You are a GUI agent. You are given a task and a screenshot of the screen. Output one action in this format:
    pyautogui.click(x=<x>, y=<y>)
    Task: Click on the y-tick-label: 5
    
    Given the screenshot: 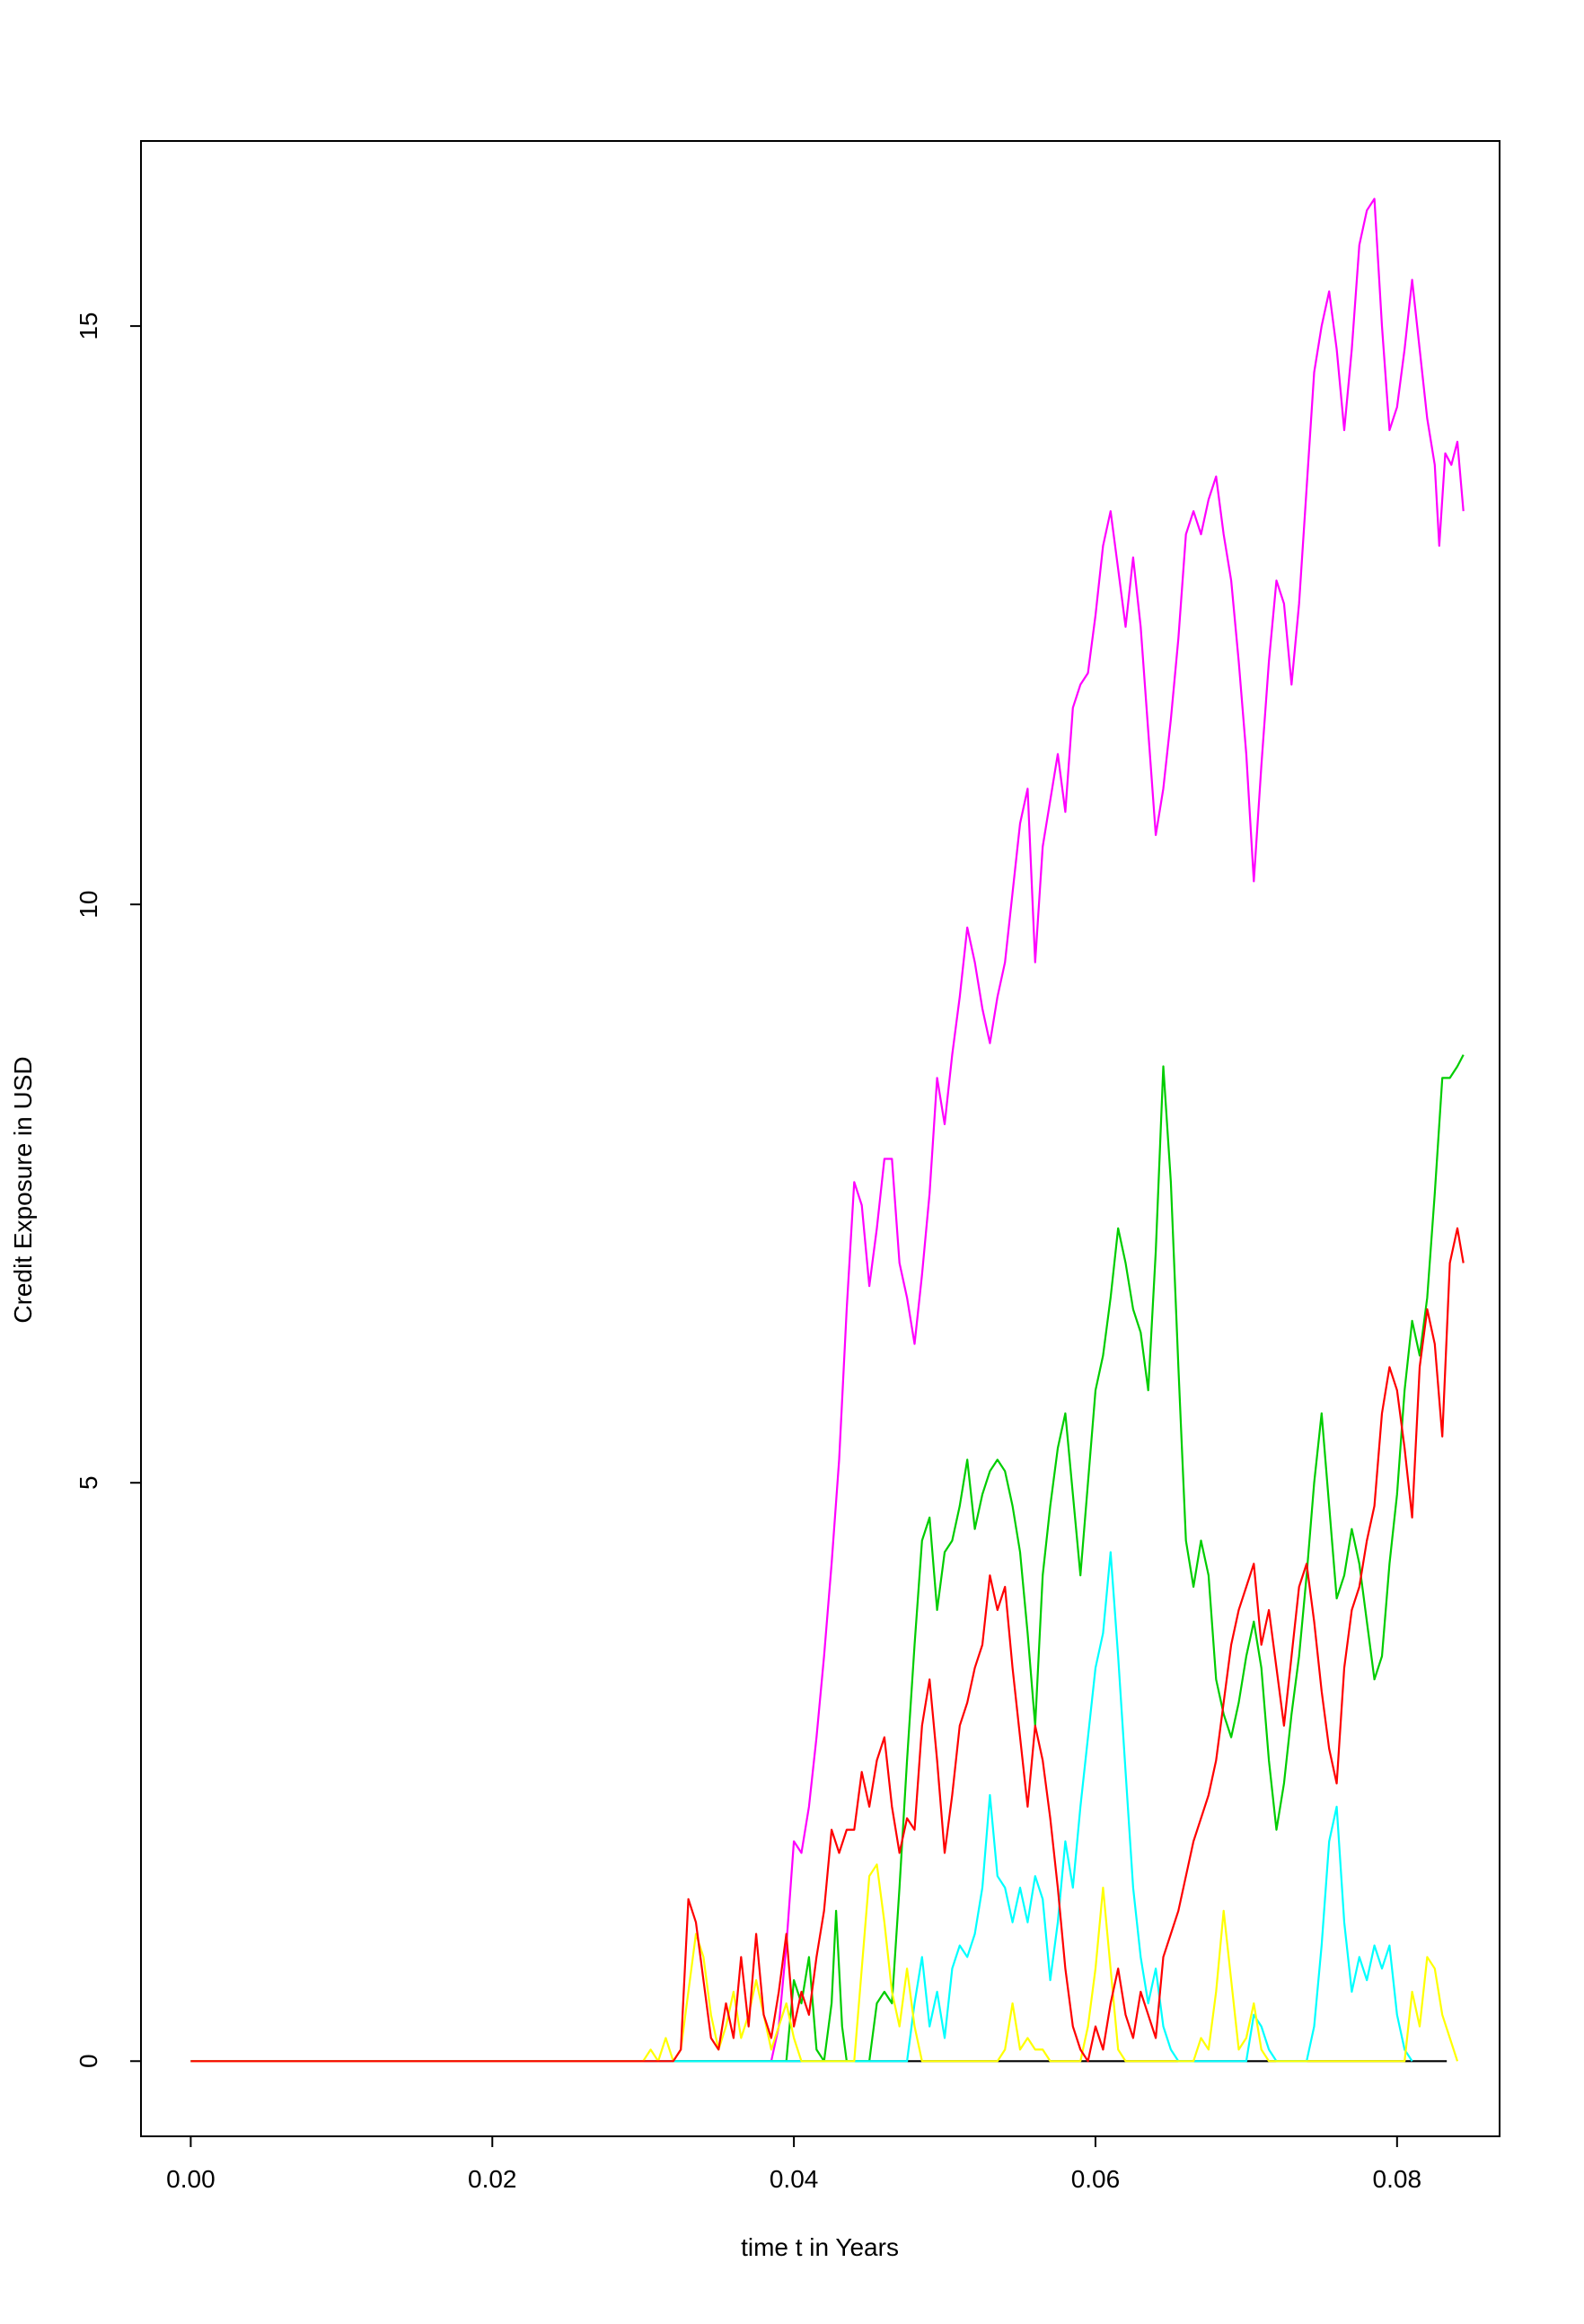 What is the action you would take?
    pyautogui.click(x=88, y=1483)
    